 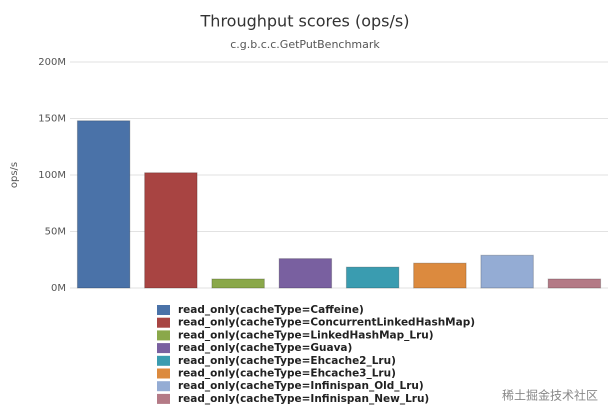 What do you see at coordinates (550, 395) in the screenshot?
I see `watermark: 稀土掘金技术社区` at bounding box center [550, 395].